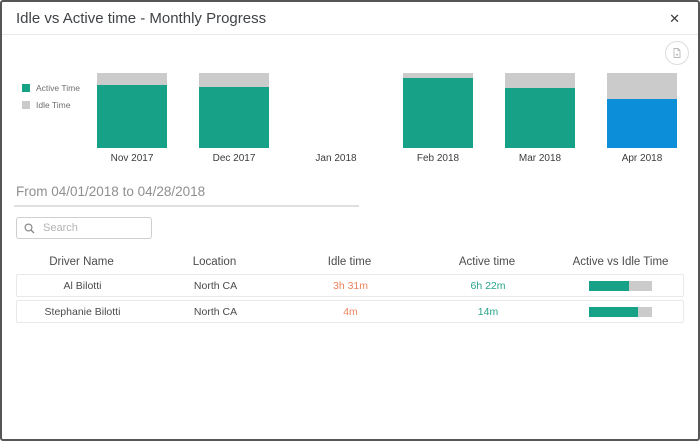 The image size is (700, 441). I want to click on col-location: Location, so click(214, 261).